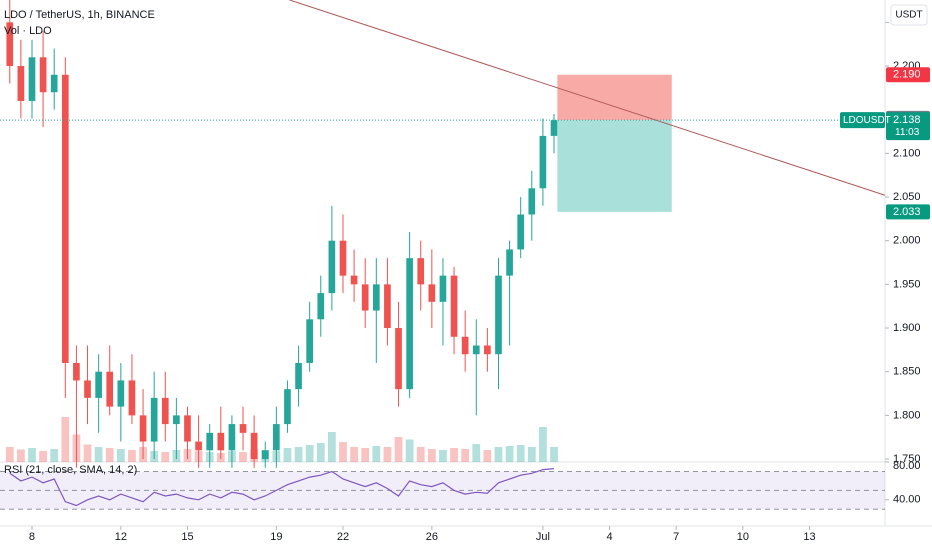  Describe the element at coordinates (343, 537) in the screenshot. I see `x-tick-label: 22` at that location.